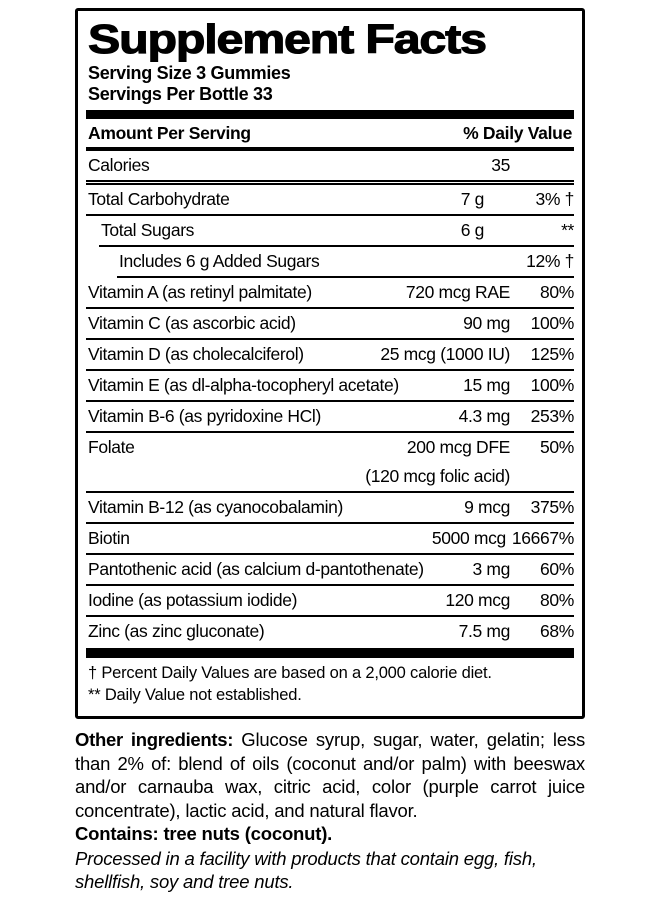 The image size is (660, 900). What do you see at coordinates (552, 507) in the screenshot?
I see `nutrient-daily-value: 375%` at bounding box center [552, 507].